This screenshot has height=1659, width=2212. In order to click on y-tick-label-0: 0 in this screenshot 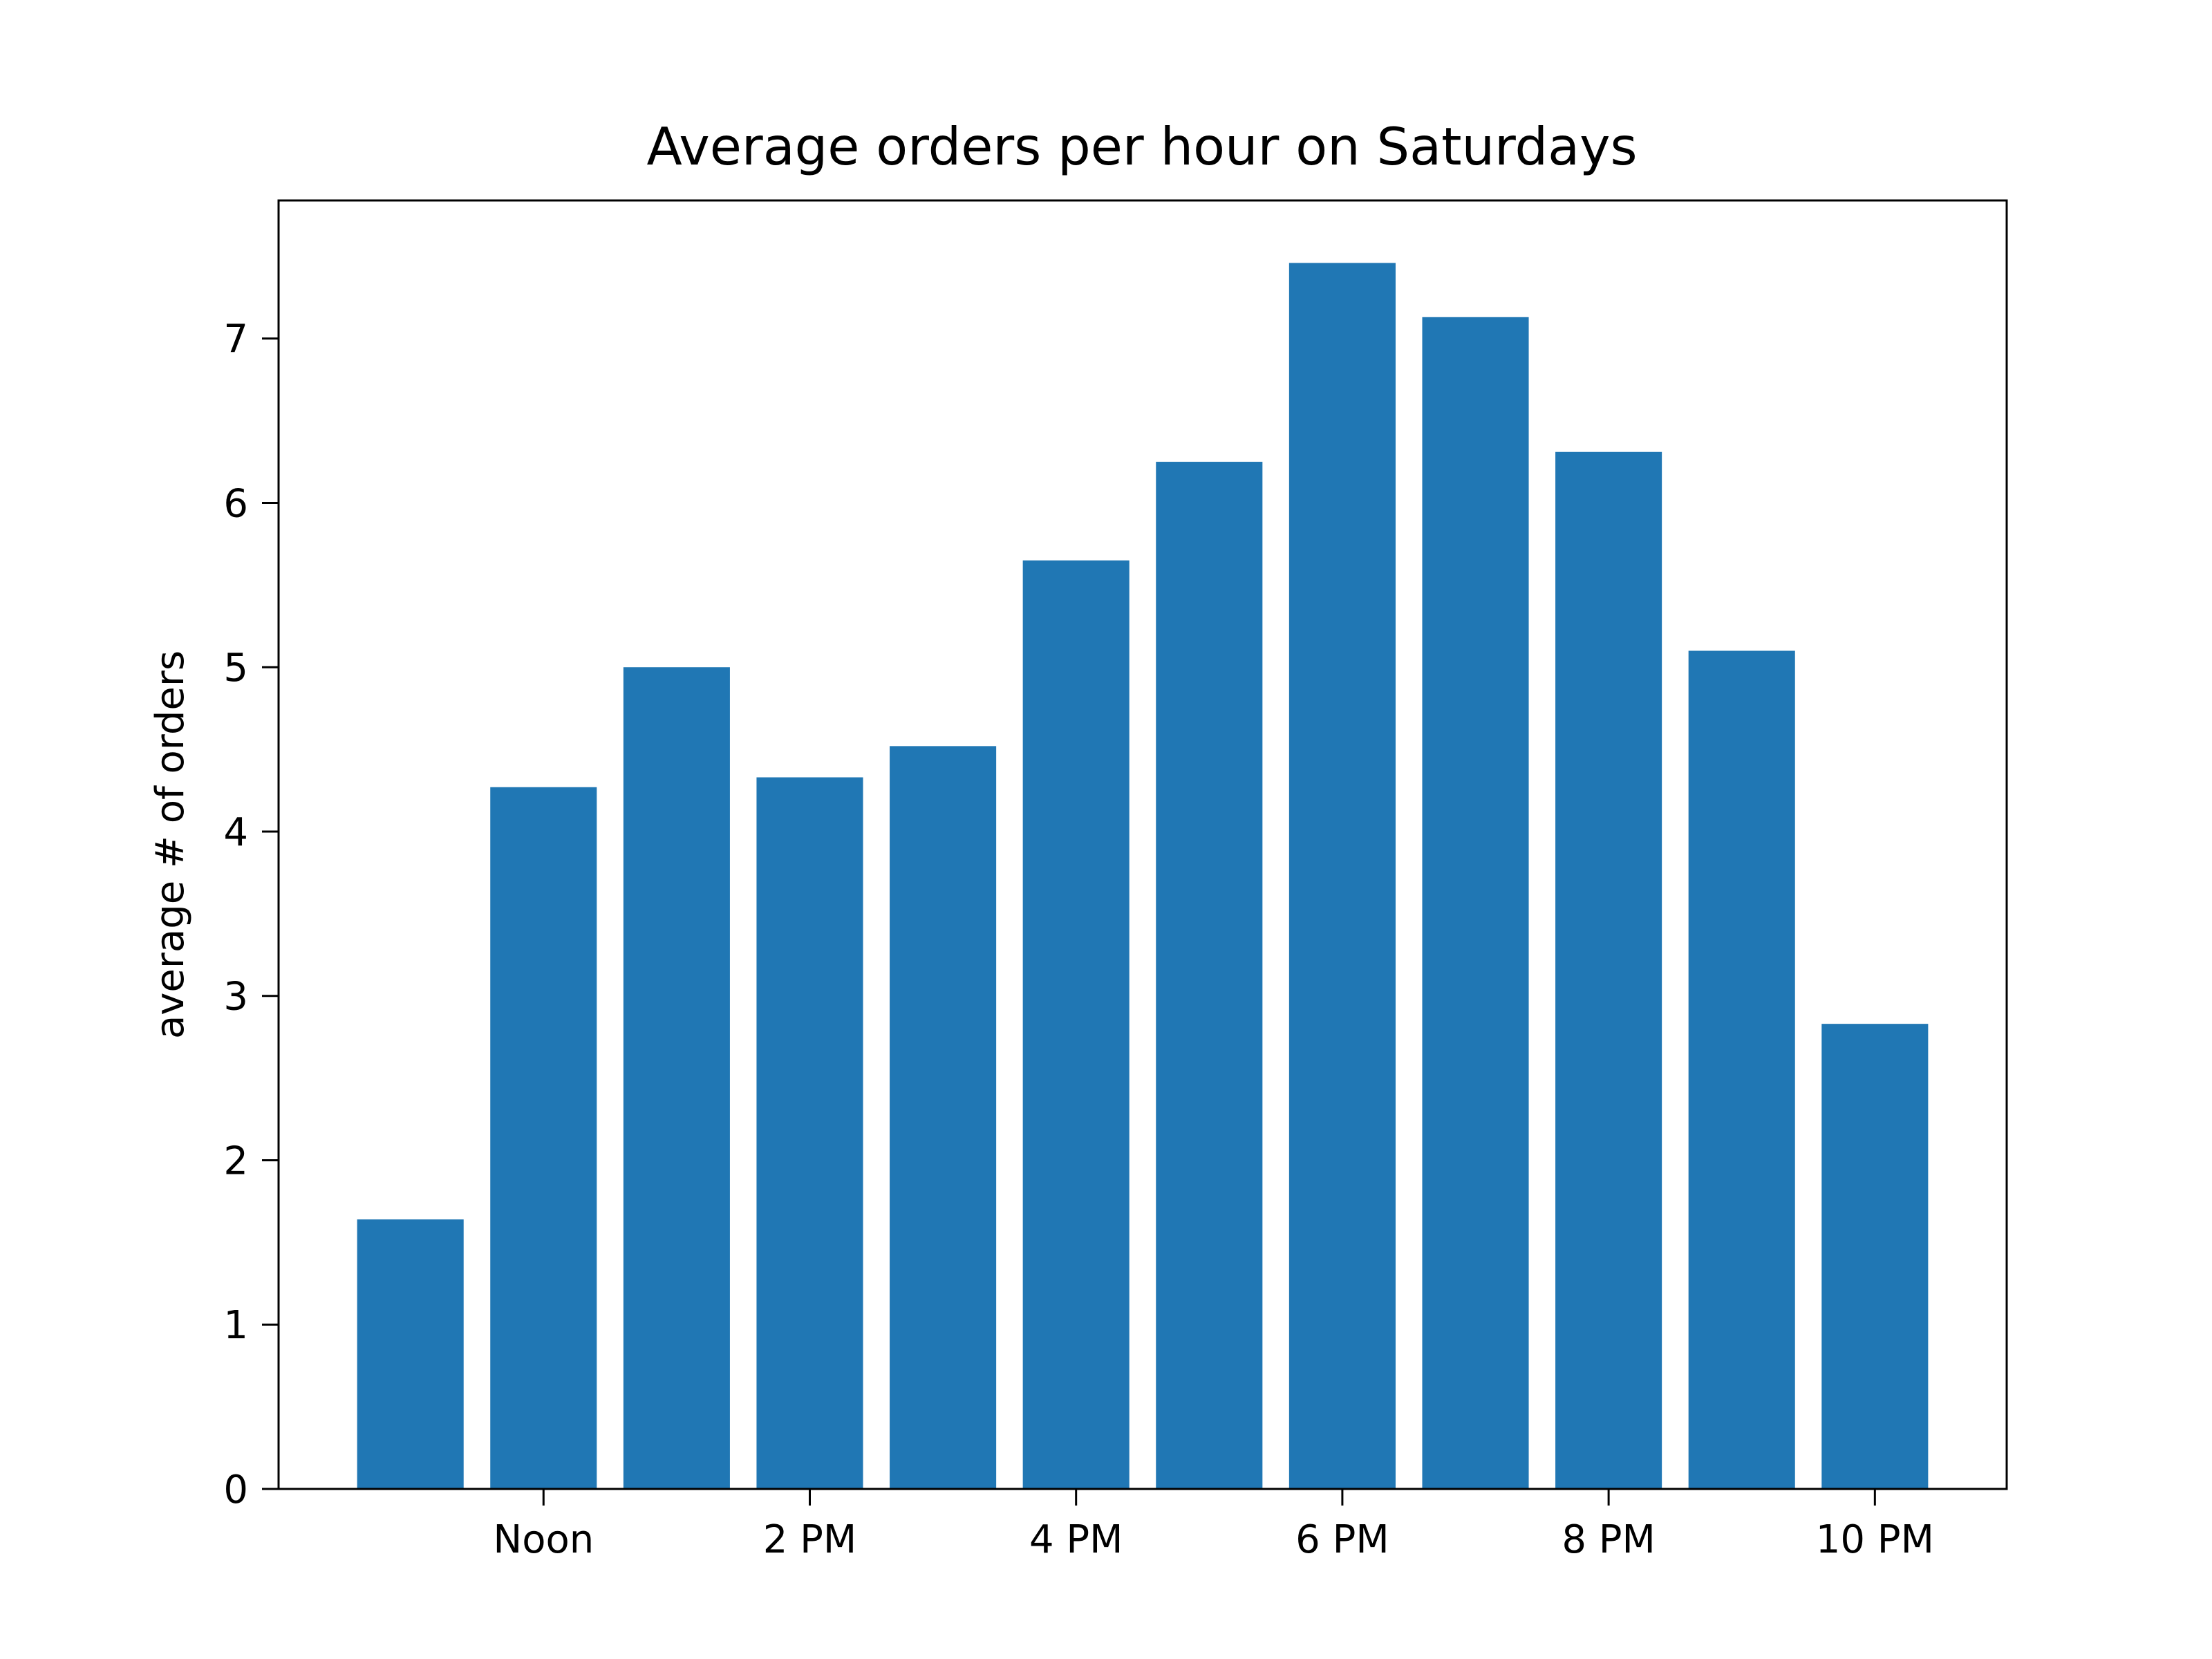, I will do `click(235, 1490)`.